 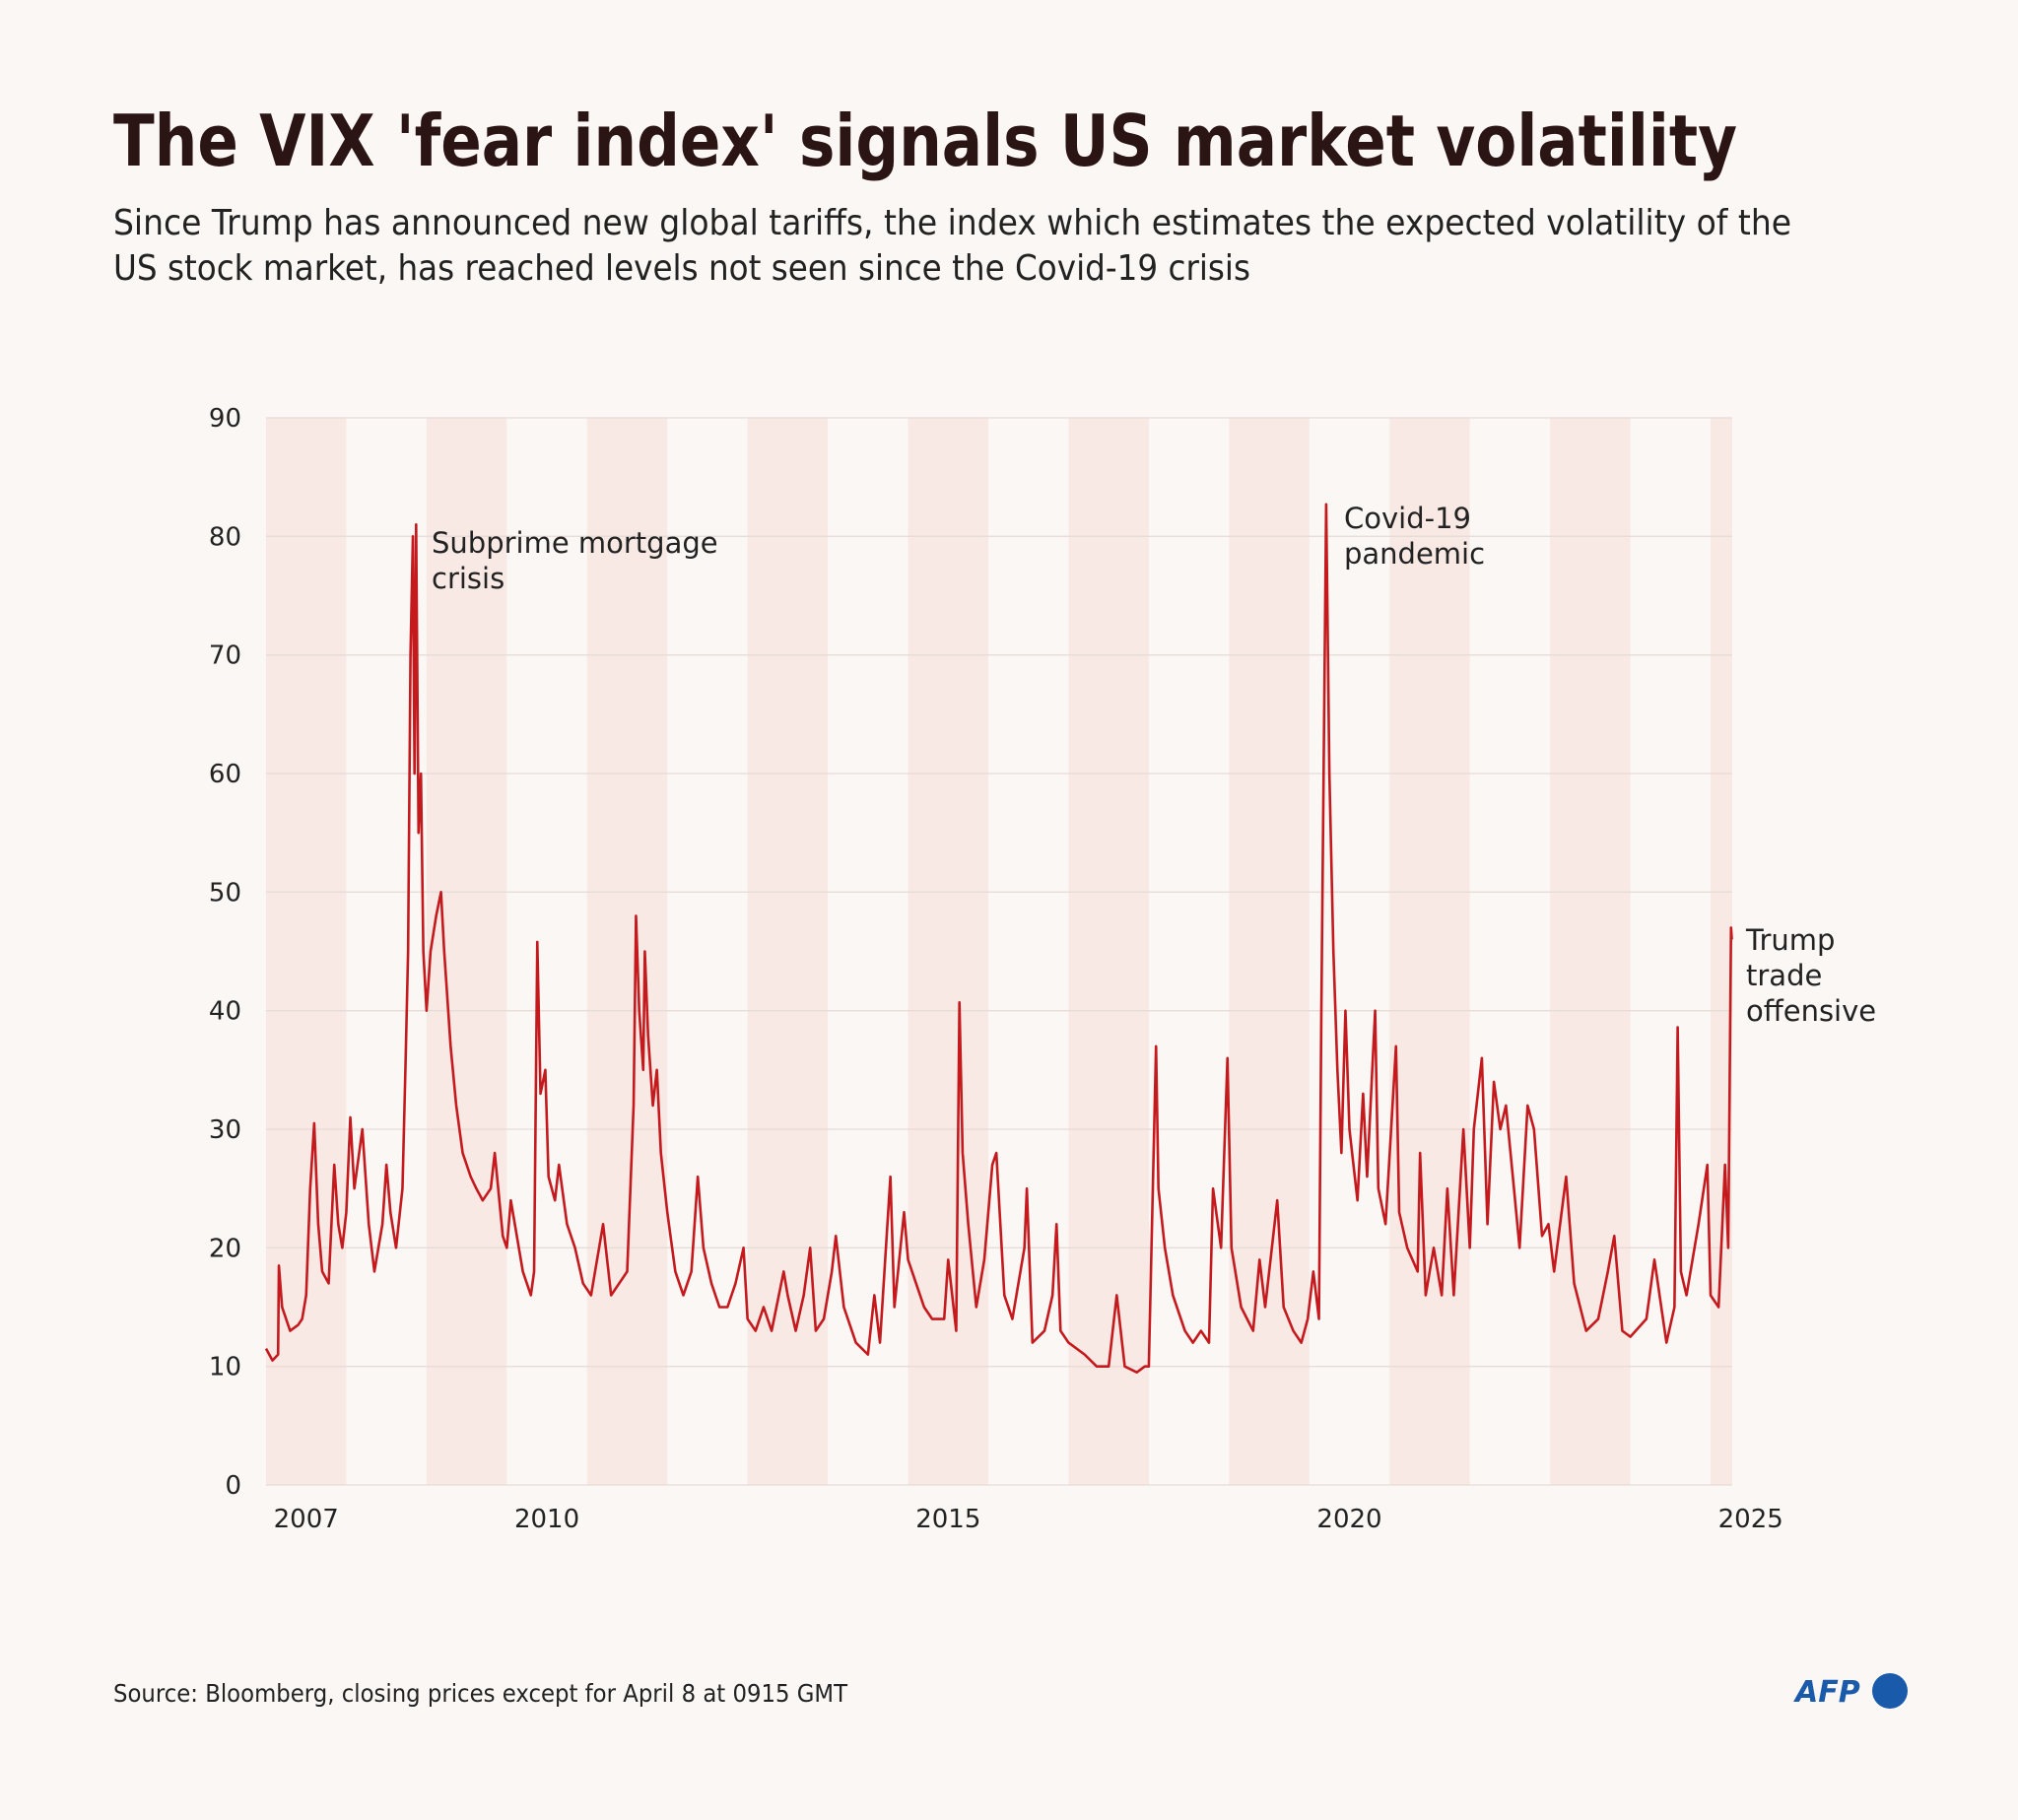 I want to click on y-tick-label: 10, so click(x=225, y=1367).